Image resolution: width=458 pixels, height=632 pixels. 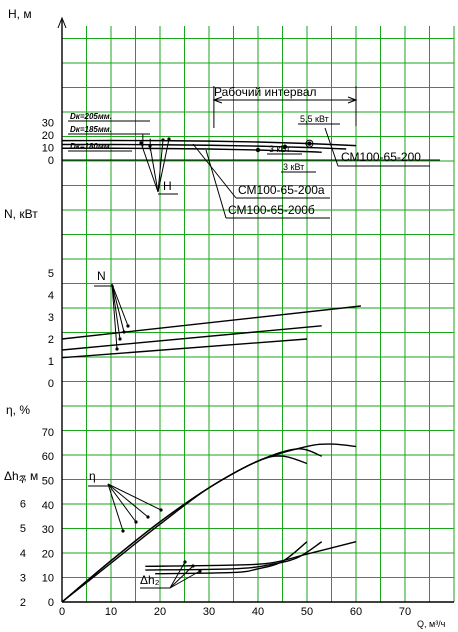 What do you see at coordinates (377, 147) in the screenshot?
I see `pump-200-leader` at bounding box center [377, 147].